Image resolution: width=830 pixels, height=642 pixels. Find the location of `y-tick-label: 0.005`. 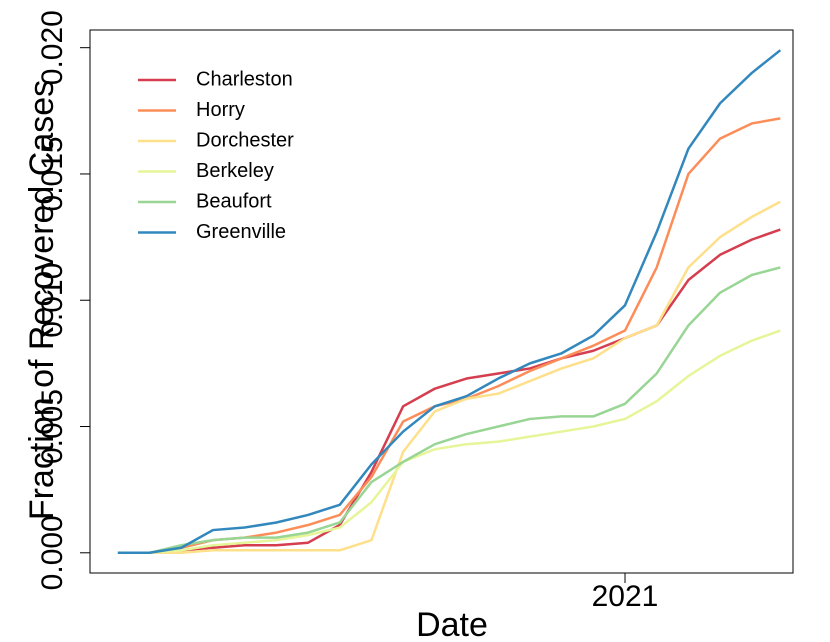

y-tick-label: 0.005 is located at coordinates (52, 426).